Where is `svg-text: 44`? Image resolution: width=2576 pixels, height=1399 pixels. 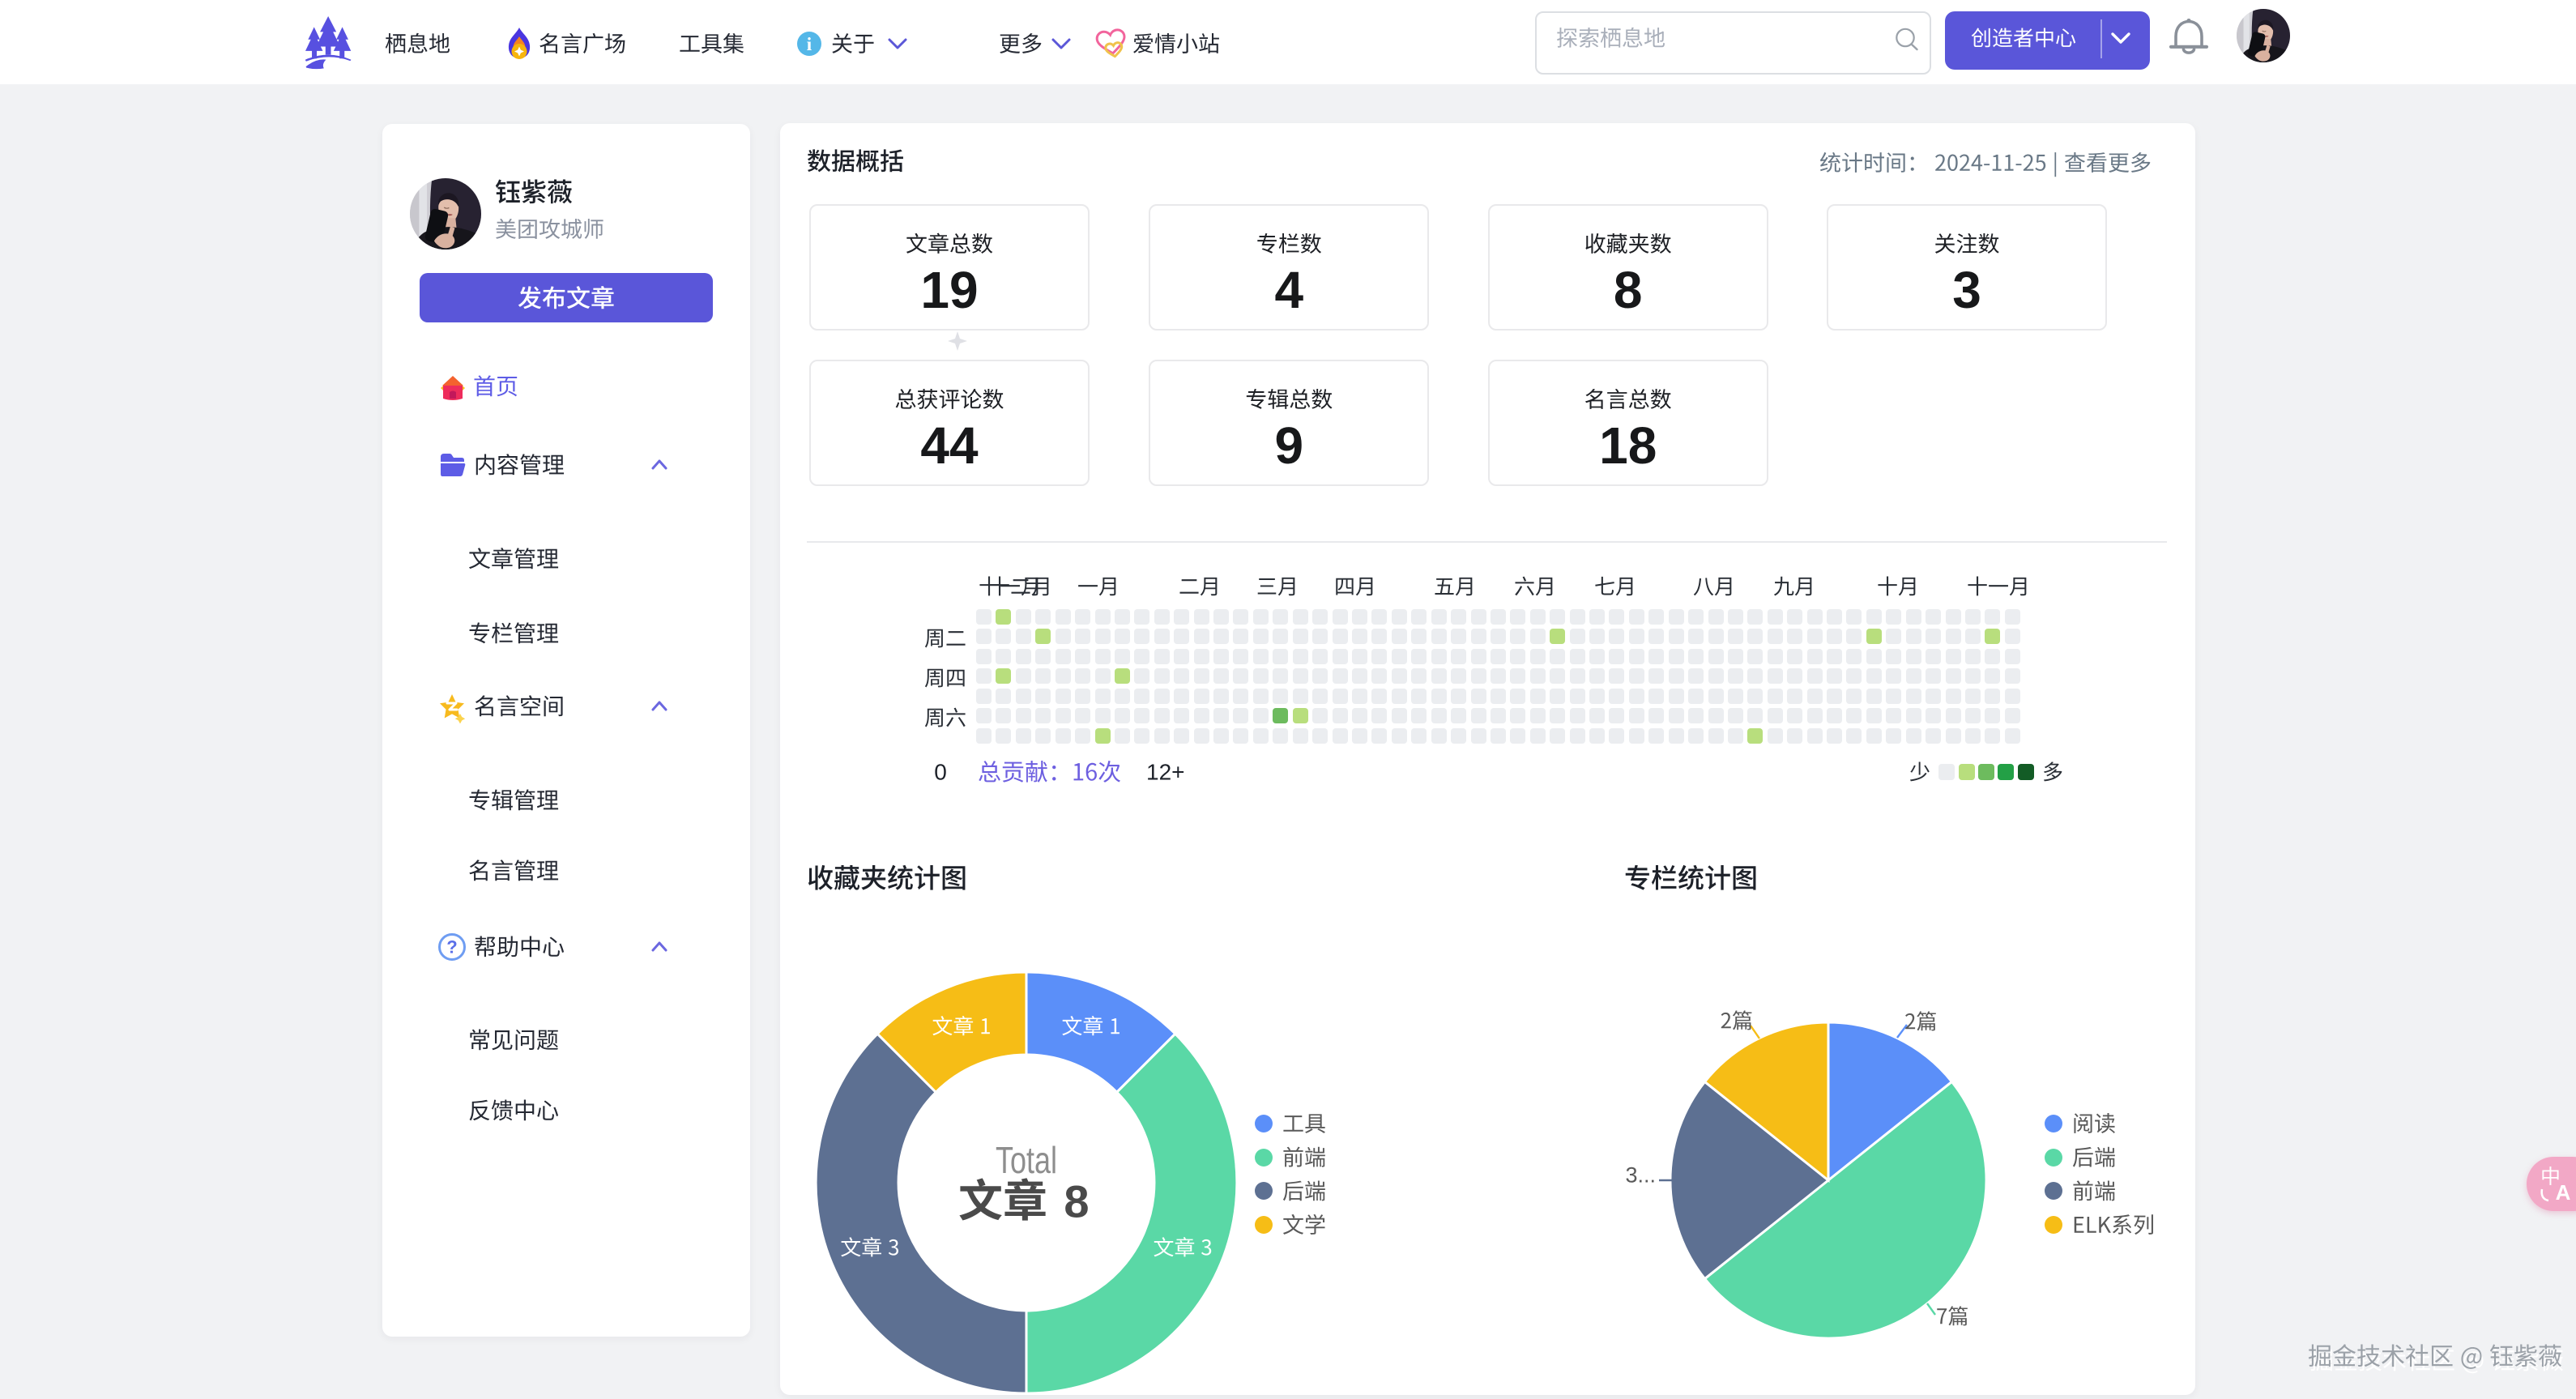 svg-text: 44 is located at coordinates (949, 445).